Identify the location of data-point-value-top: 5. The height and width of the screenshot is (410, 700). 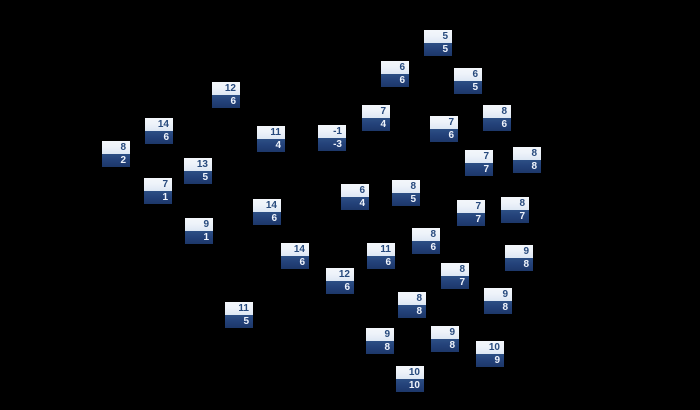
(438, 36).